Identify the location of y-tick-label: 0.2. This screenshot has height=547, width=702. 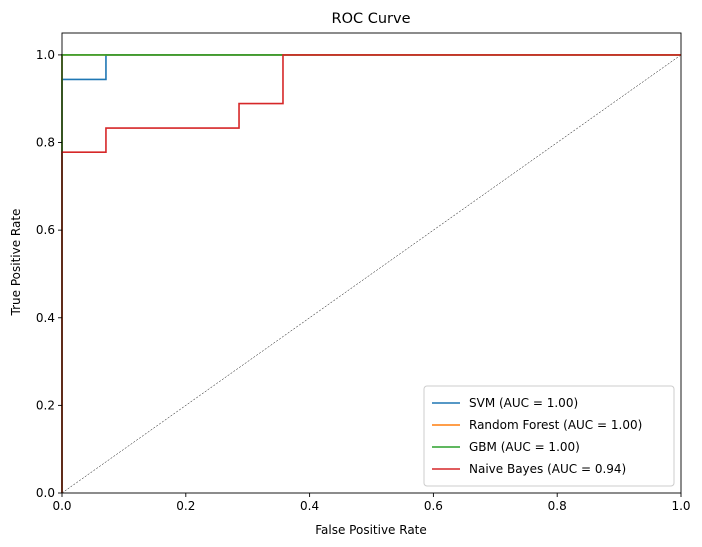
(45, 405).